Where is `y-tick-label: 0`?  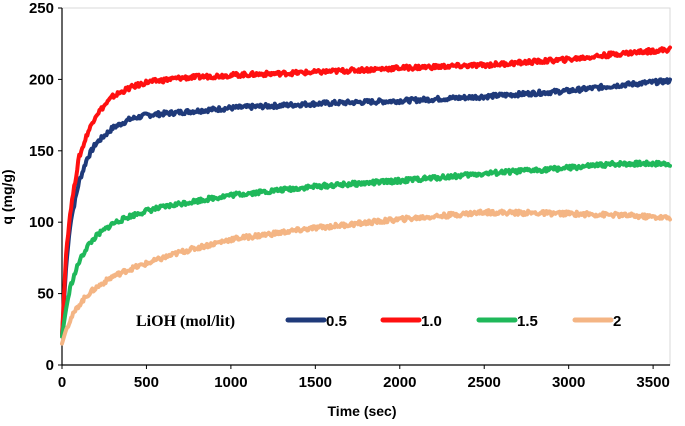 y-tick-label: 0 is located at coordinates (50, 365).